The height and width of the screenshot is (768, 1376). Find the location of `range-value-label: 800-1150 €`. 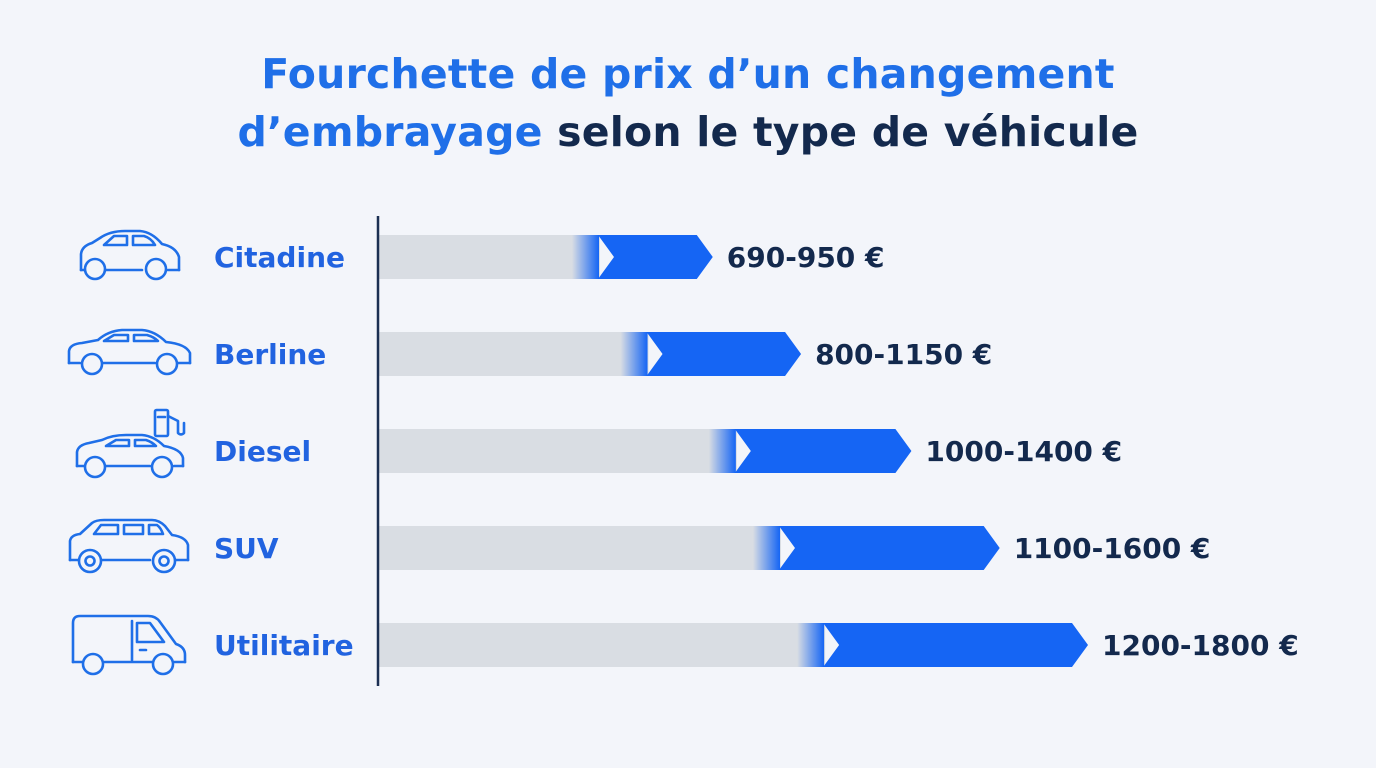

range-value-label: 800-1150 € is located at coordinates (903, 354).